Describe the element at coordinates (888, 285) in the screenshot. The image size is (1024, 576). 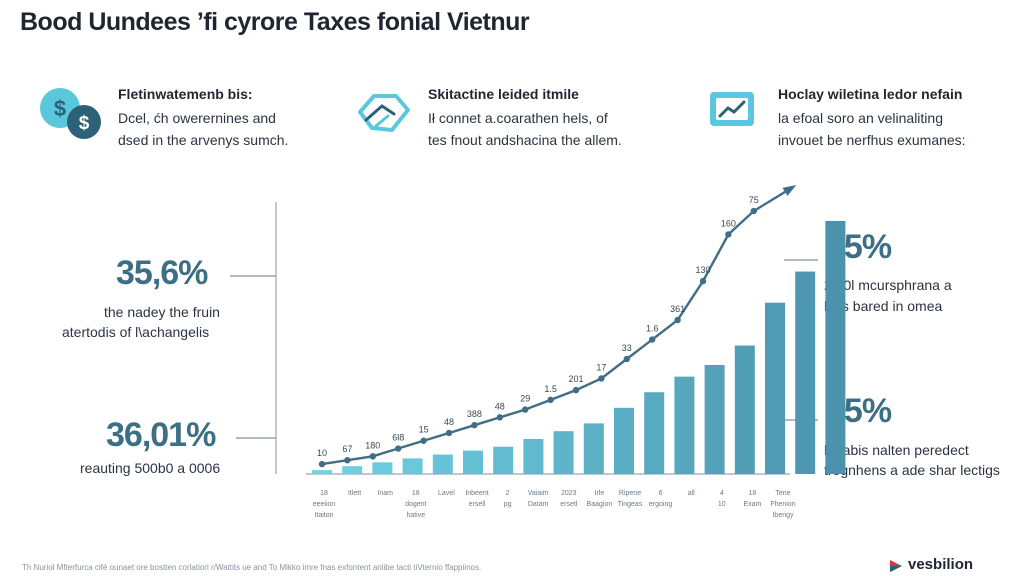
I see `stat-text-line: 2.30l mcursphrana a` at that location.